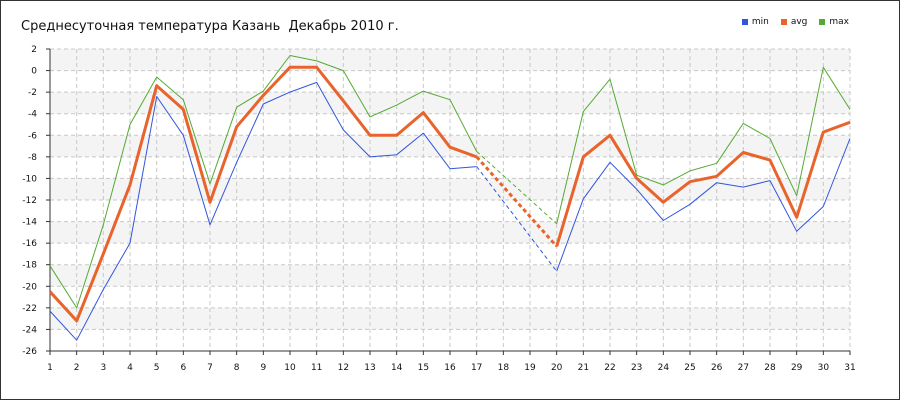 The width and height of the screenshot is (900, 400). Describe the element at coordinates (476, 368) in the screenshot. I see `x-tick-label: 17` at that location.